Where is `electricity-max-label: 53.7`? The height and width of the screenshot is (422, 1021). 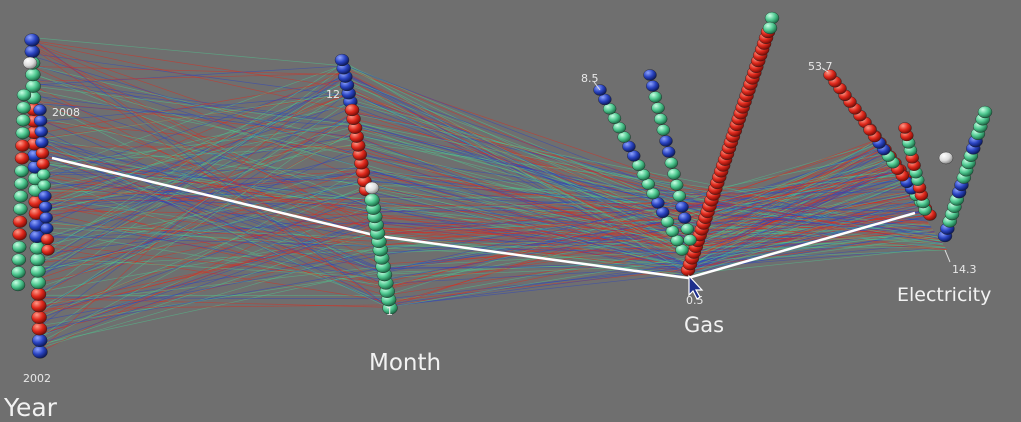 electricity-max-label: 53.7 is located at coordinates (820, 66).